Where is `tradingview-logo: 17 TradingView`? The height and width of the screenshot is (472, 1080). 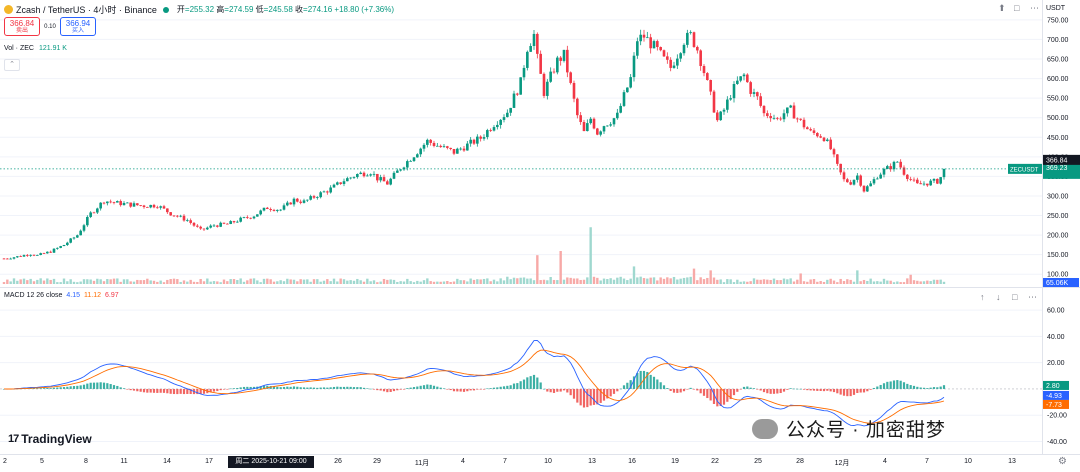 tradingview-logo: 17 TradingView is located at coordinates (50, 439).